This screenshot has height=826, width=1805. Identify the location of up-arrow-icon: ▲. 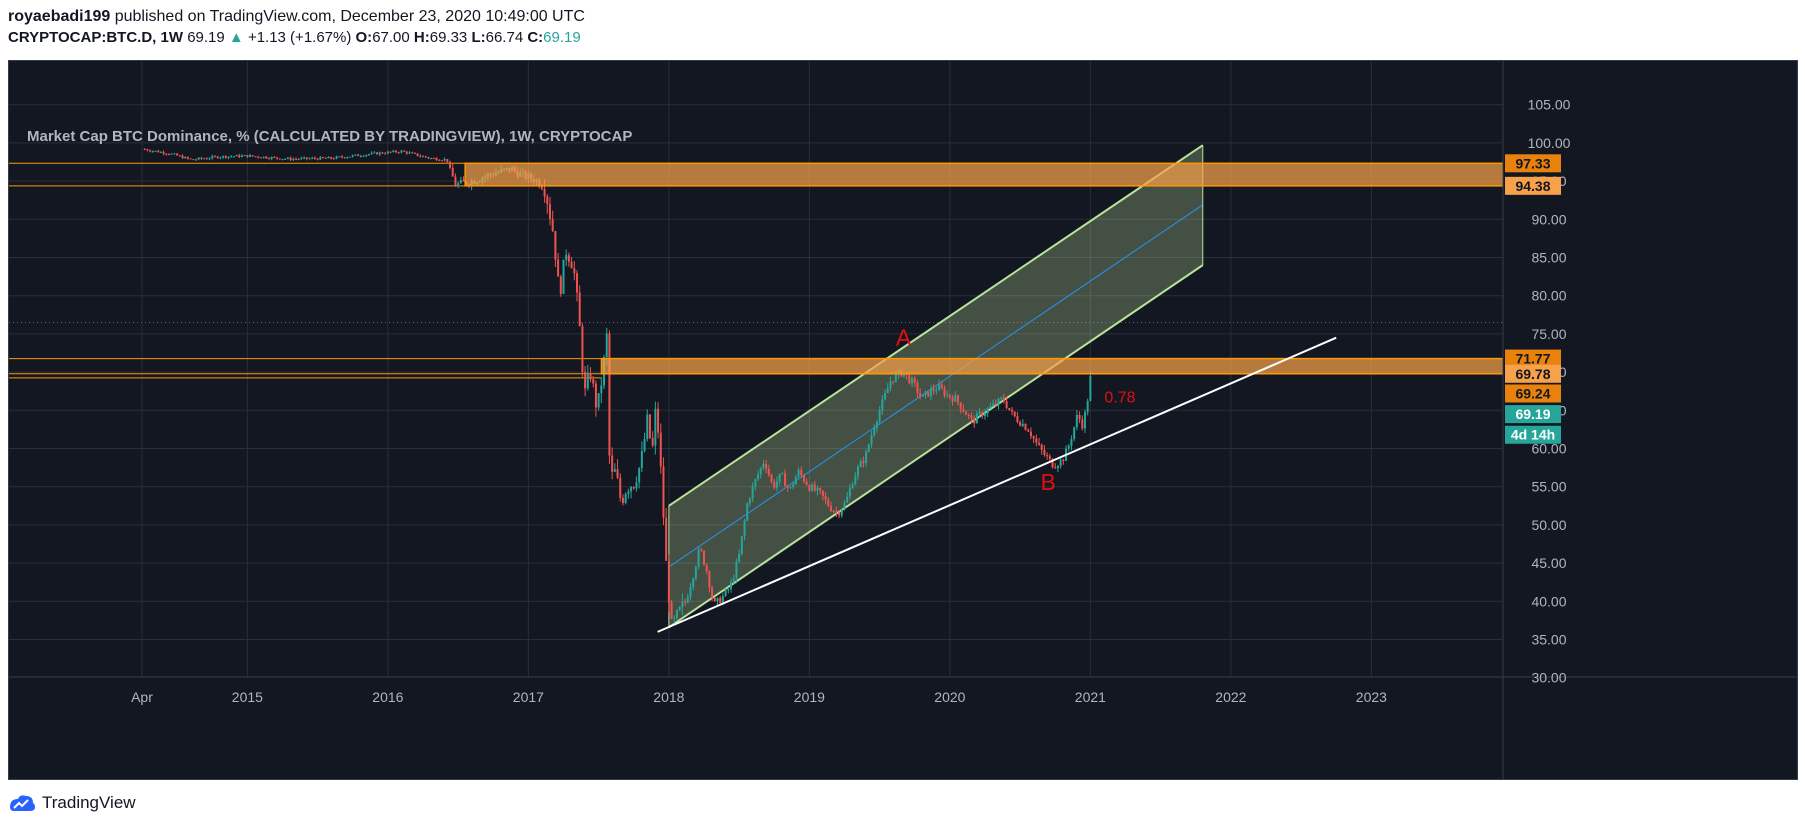
(236, 37).